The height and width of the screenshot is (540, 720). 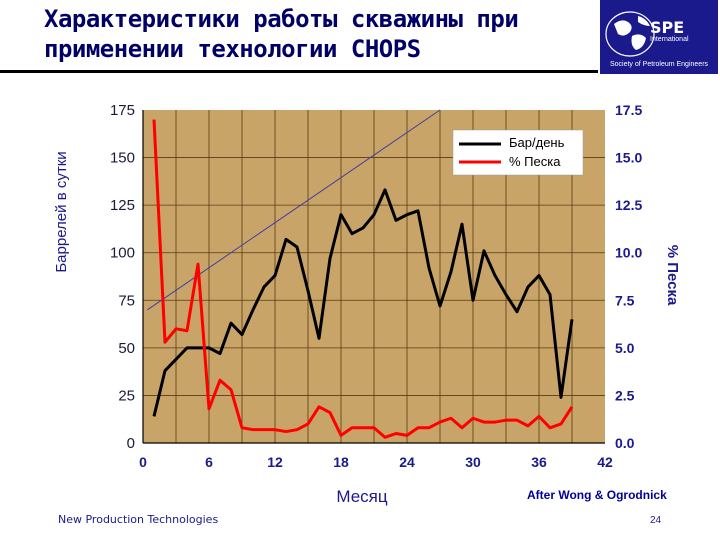 I want to click on logo-caption: Society of Petroleum Engineers, so click(x=659, y=64).